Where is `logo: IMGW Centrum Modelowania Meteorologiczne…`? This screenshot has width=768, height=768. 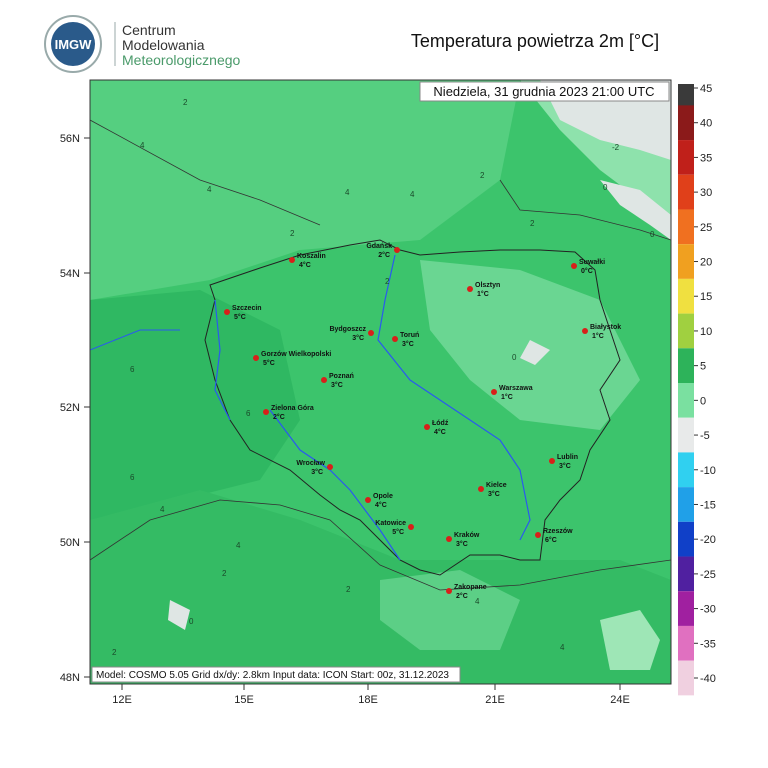 logo: IMGW Centrum Modelowania Meteorologiczne… is located at coordinates (142, 44).